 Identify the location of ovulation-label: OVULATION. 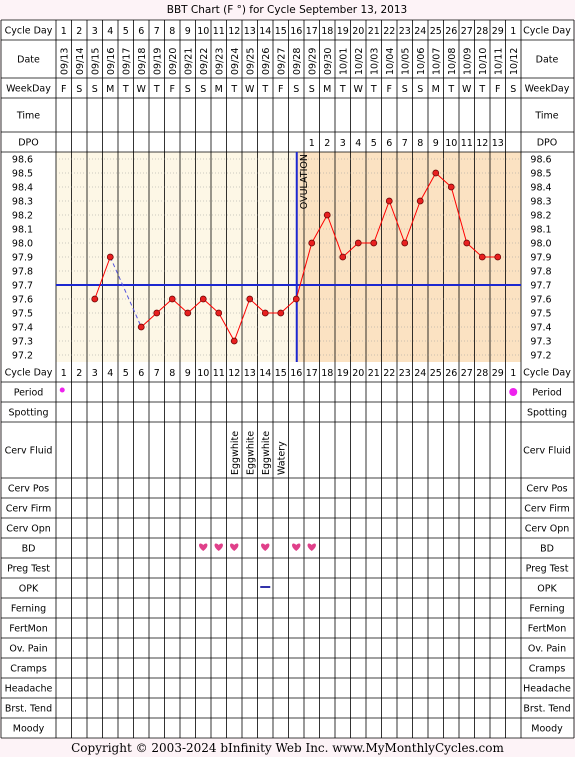
(304, 181).